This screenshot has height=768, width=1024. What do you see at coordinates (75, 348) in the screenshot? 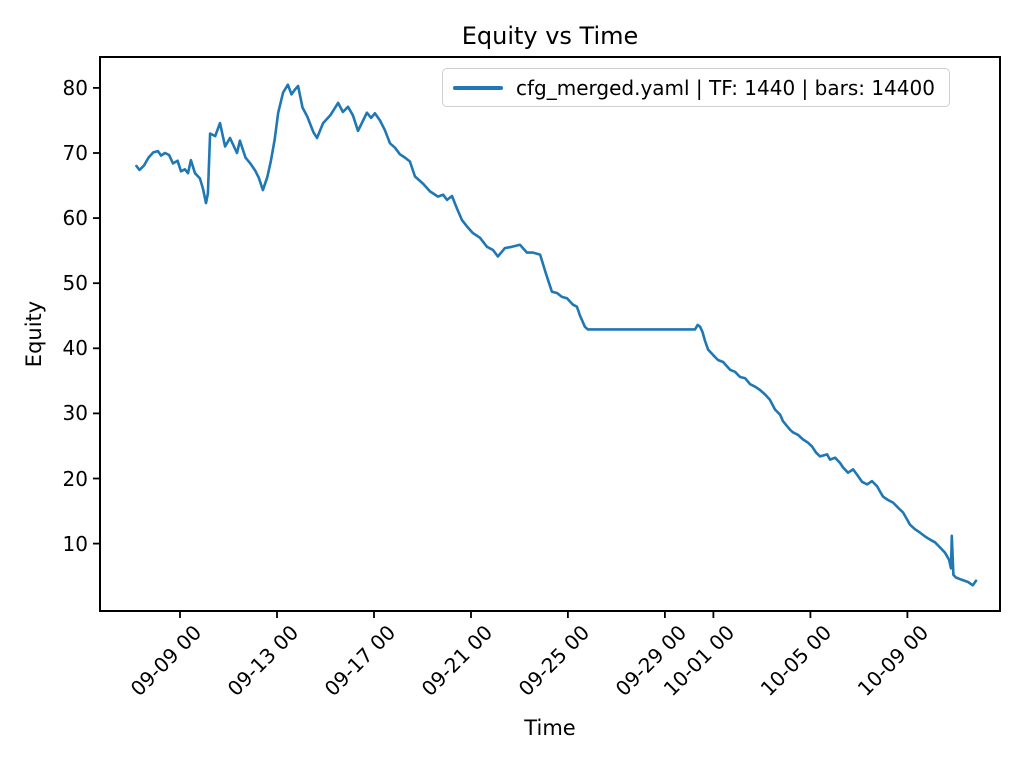
I see `y-tick-label: 40` at bounding box center [75, 348].